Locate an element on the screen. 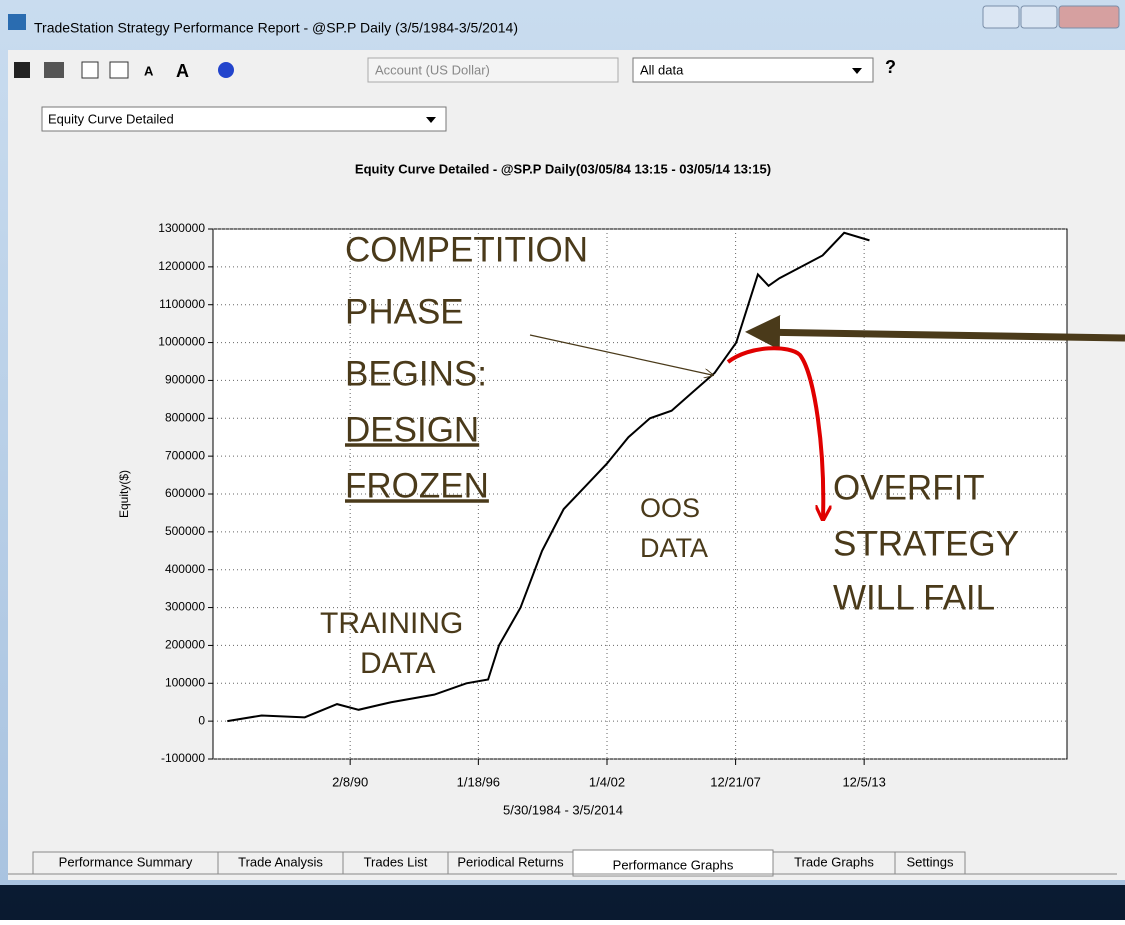 Image resolution: width=1125 pixels, height=925 pixels. y-axis-label: Equity($) is located at coordinates (124, 494).